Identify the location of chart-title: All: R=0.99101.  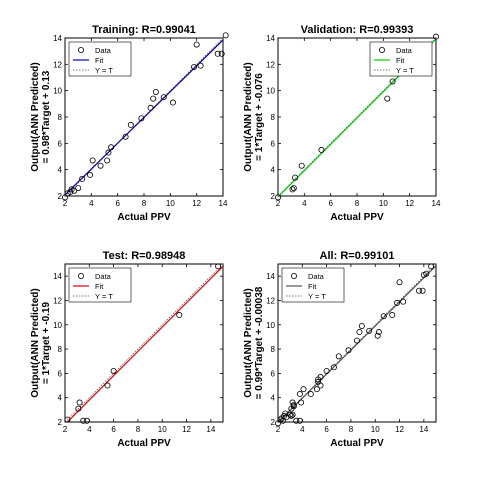
(357, 256).